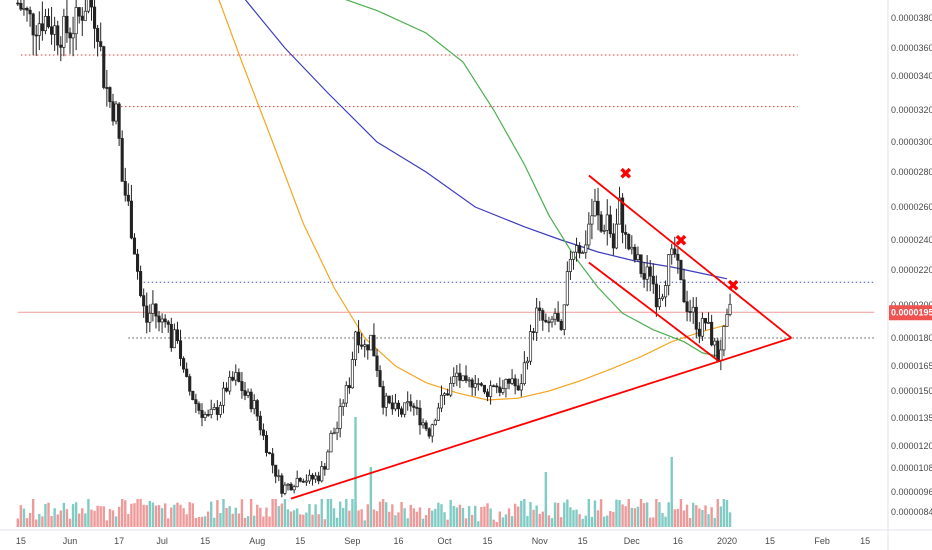  I want to click on last-price-badge-bg, so click(910, 313).